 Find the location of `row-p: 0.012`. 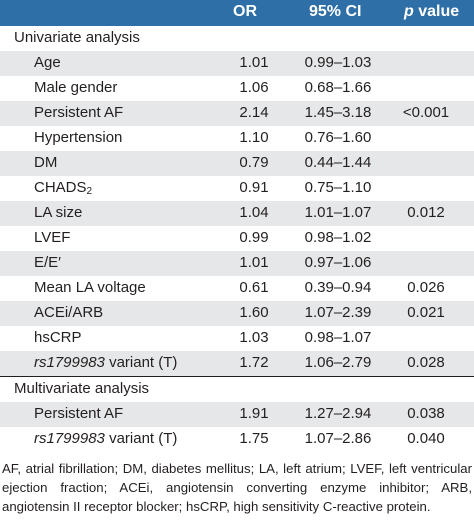

row-p: 0.012 is located at coordinates (426, 212).